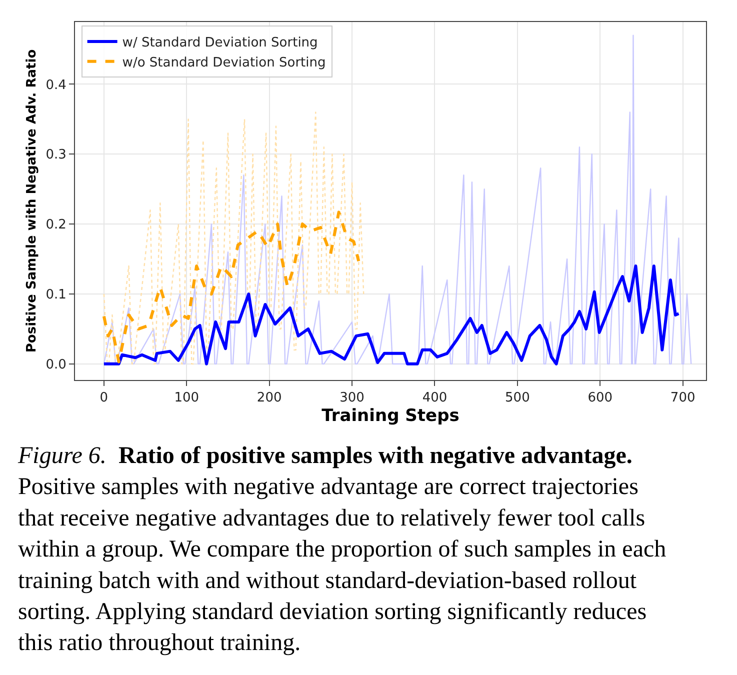 The height and width of the screenshot is (675, 737). I want to click on x-tick-label: 300, so click(352, 398).